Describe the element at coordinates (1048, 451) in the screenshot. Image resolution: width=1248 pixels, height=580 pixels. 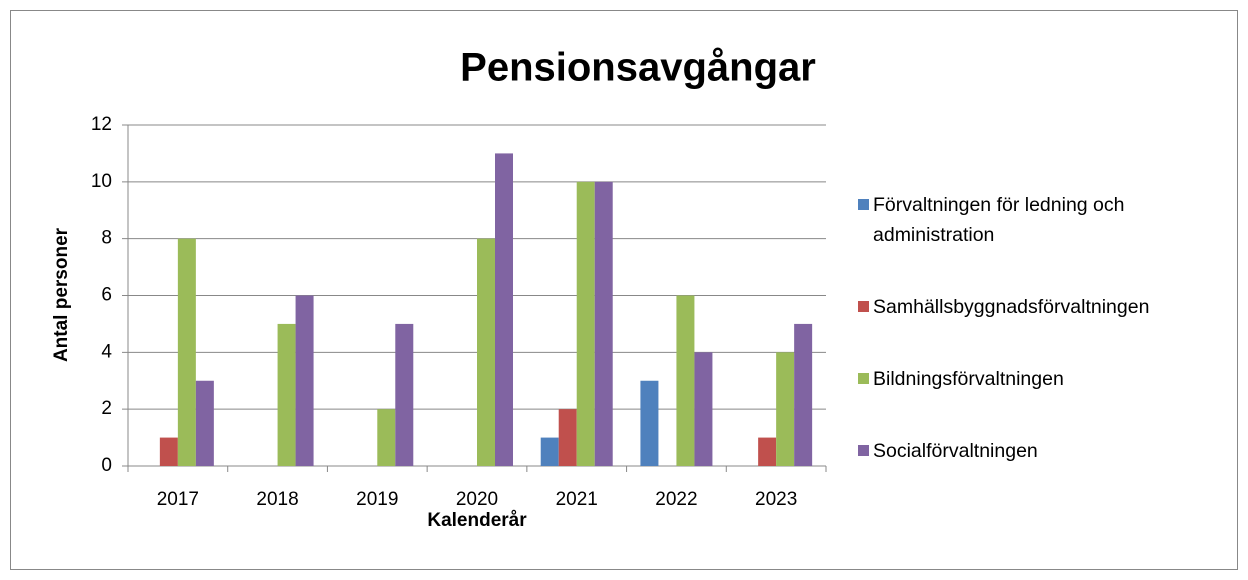
I see `legend-item: Socialförvaltningen` at that location.